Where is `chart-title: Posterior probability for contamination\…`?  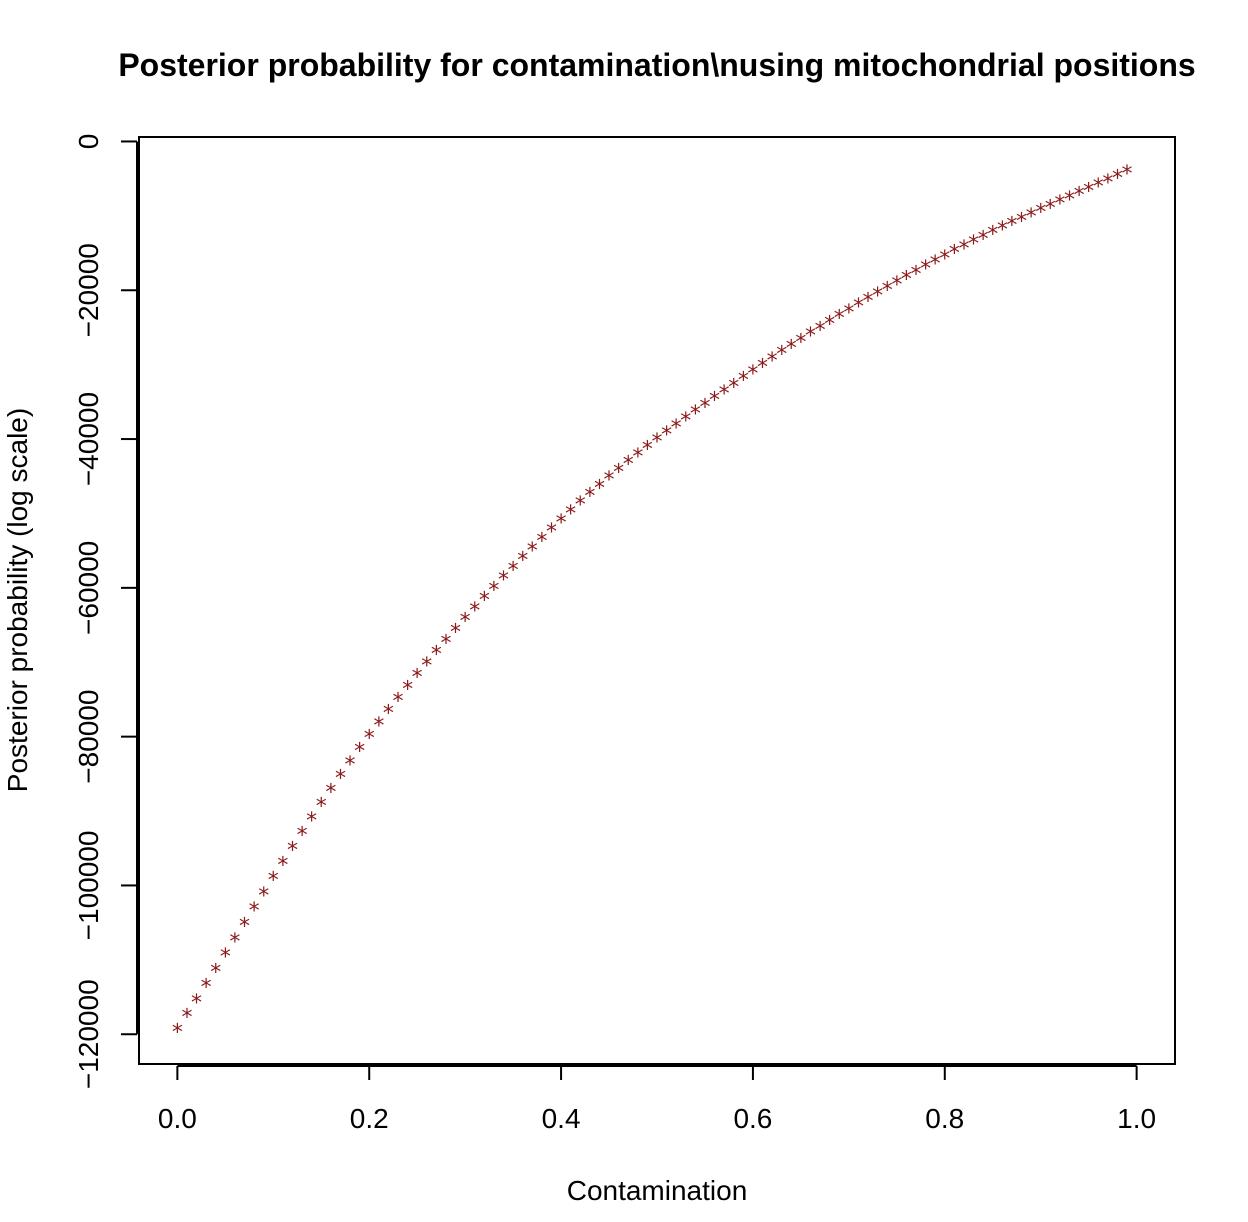 chart-title: Posterior probability for contamination\… is located at coordinates (656, 65).